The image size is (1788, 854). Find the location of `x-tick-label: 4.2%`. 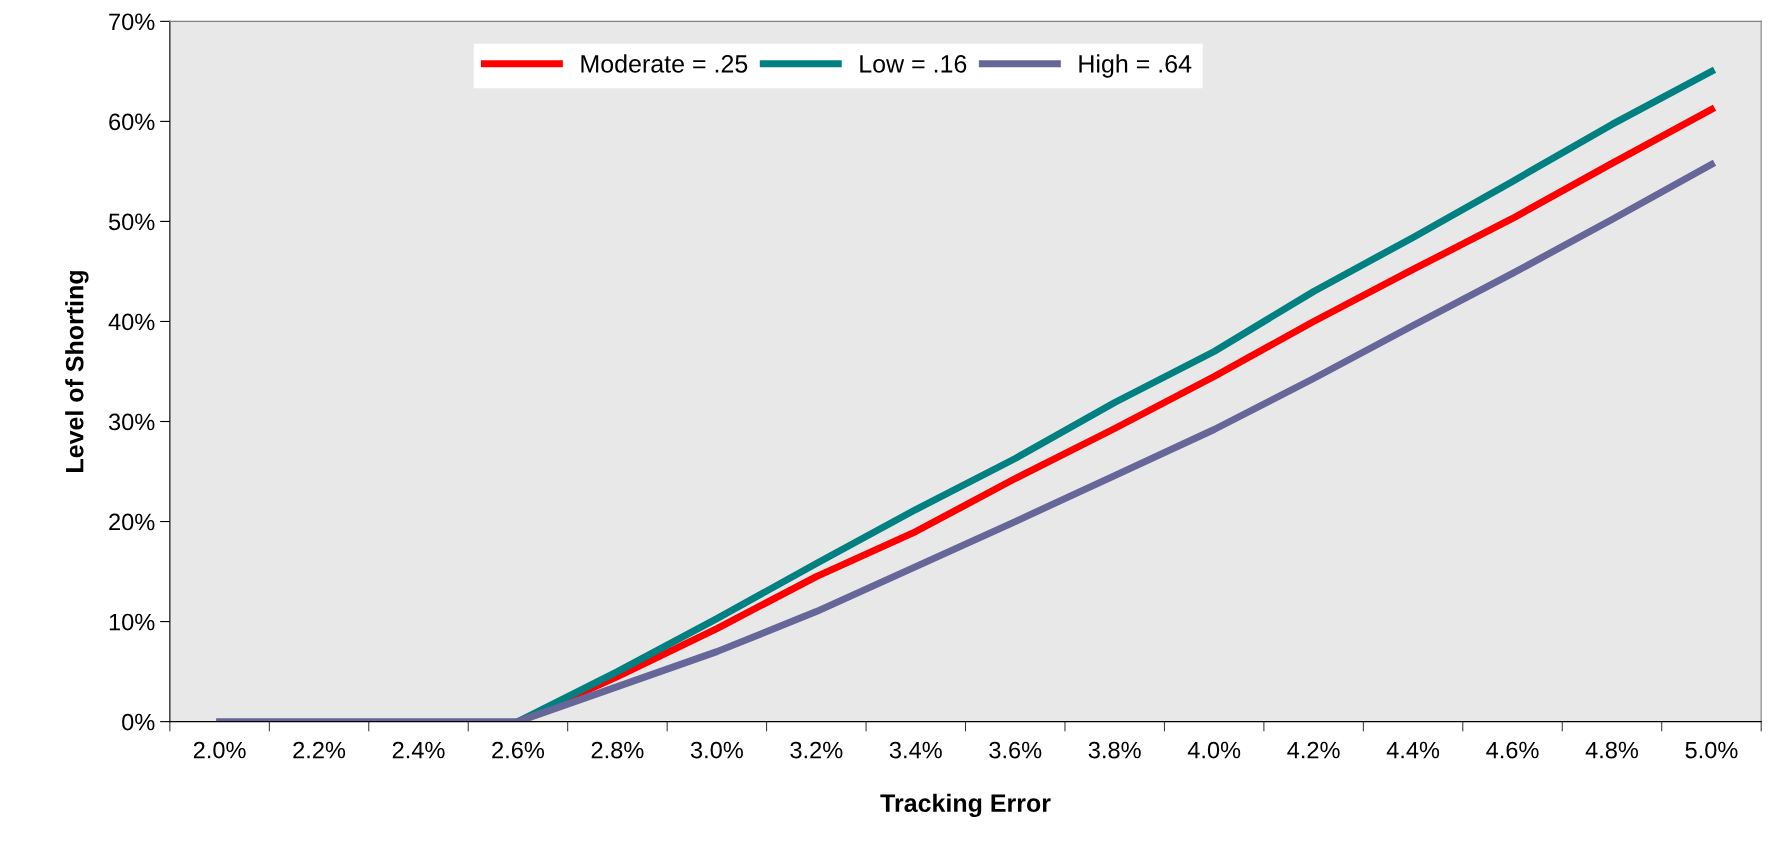

x-tick-label: 4.2% is located at coordinates (1313, 750).